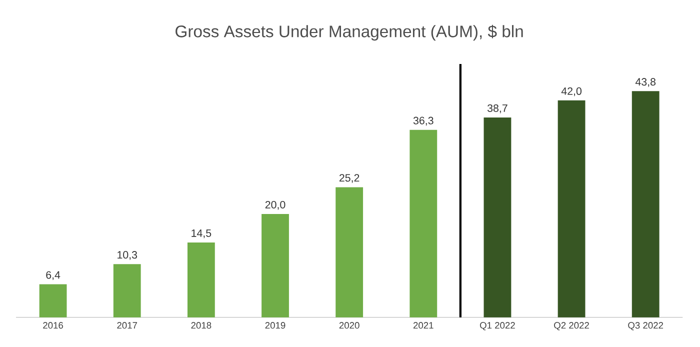 The image size is (700, 347). What do you see at coordinates (128, 255) in the screenshot?
I see `data-label: 10,3` at bounding box center [128, 255].